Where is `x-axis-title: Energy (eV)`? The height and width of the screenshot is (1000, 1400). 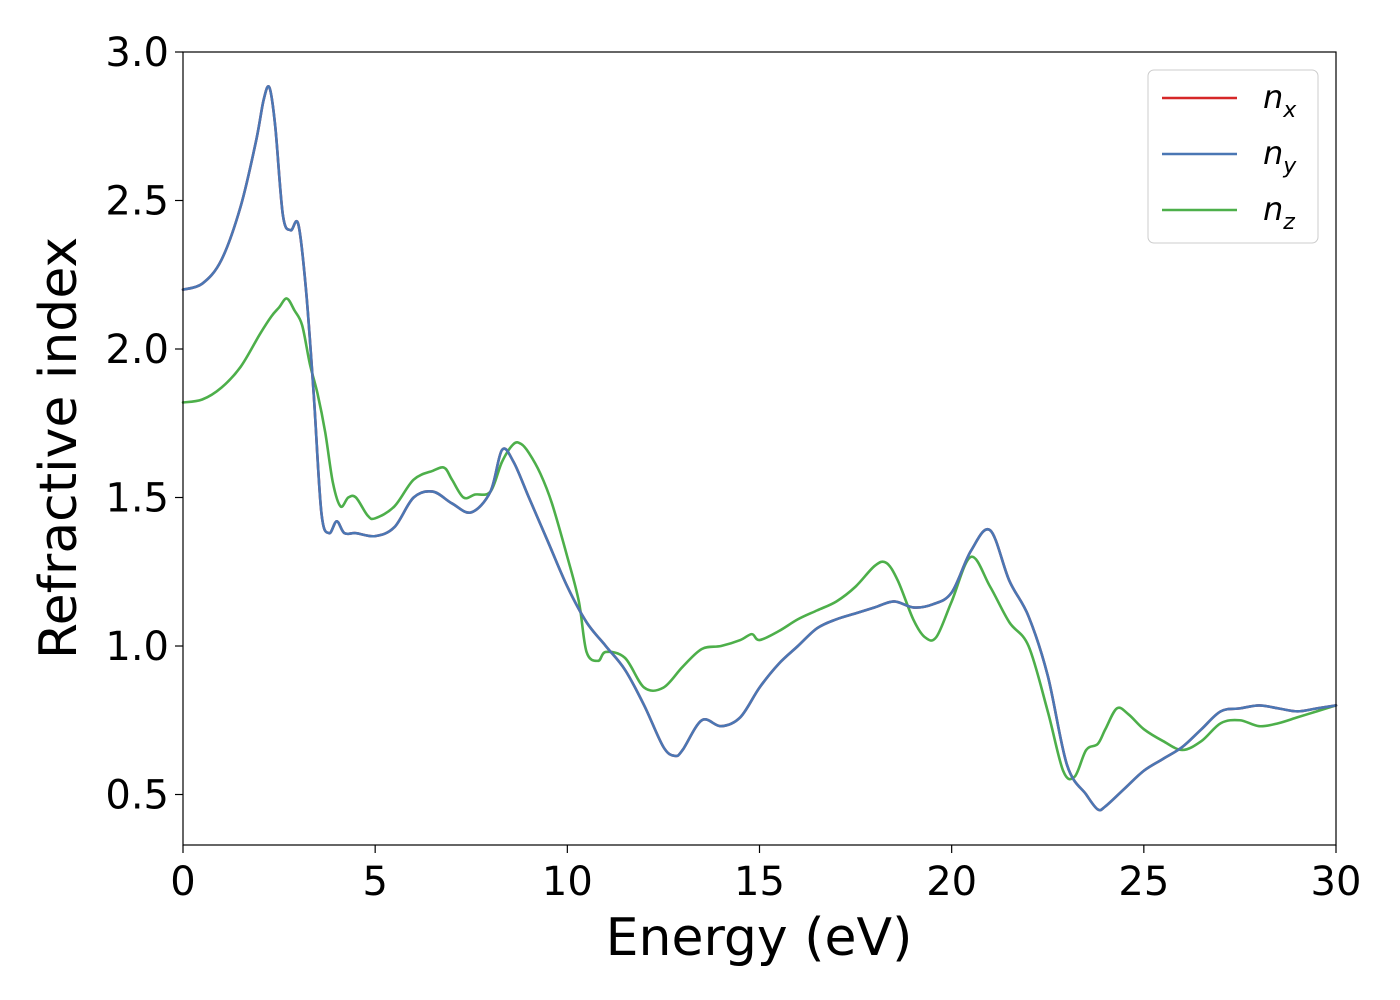 x-axis-title: Energy (eV) is located at coordinates (759, 938).